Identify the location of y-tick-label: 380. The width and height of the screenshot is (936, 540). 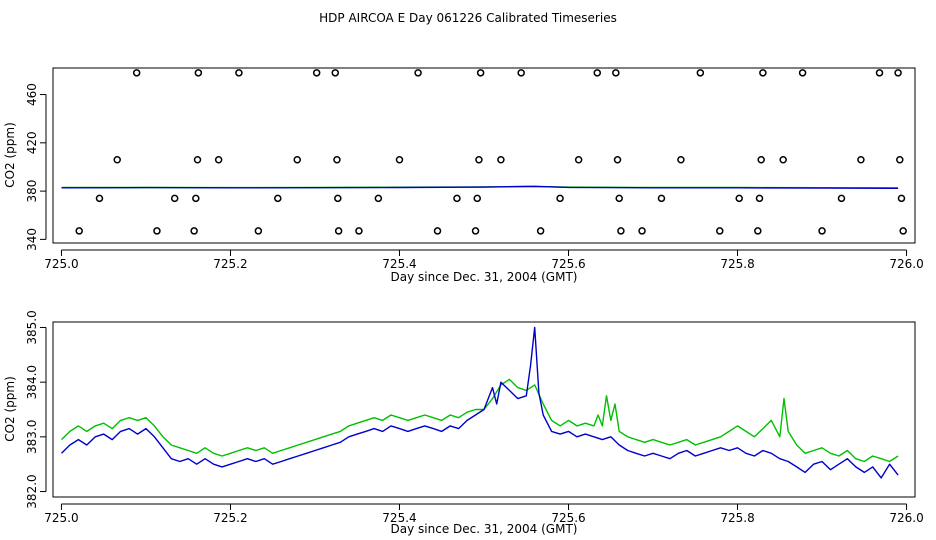
(32, 191).